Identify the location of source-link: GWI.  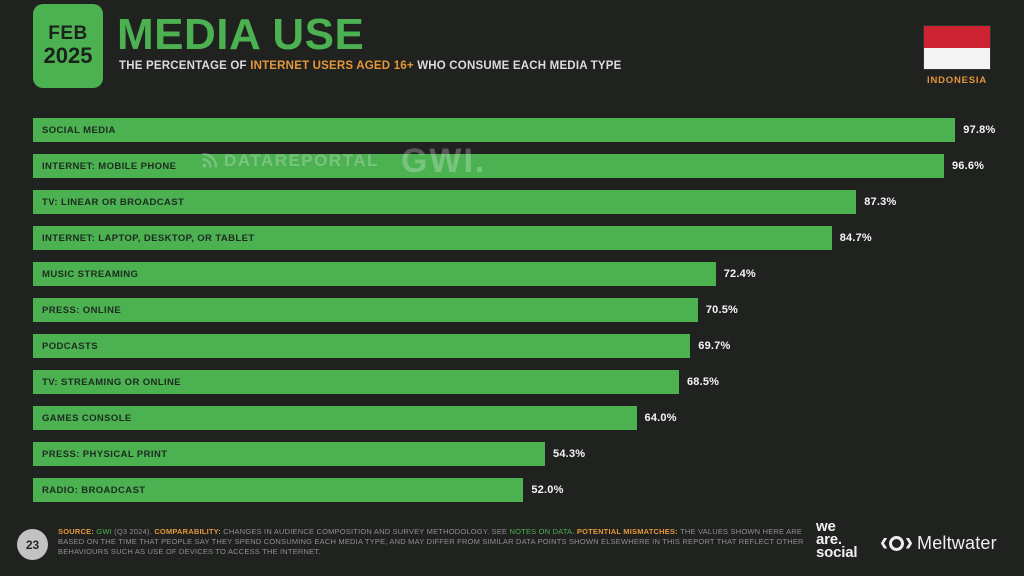
(104, 531).